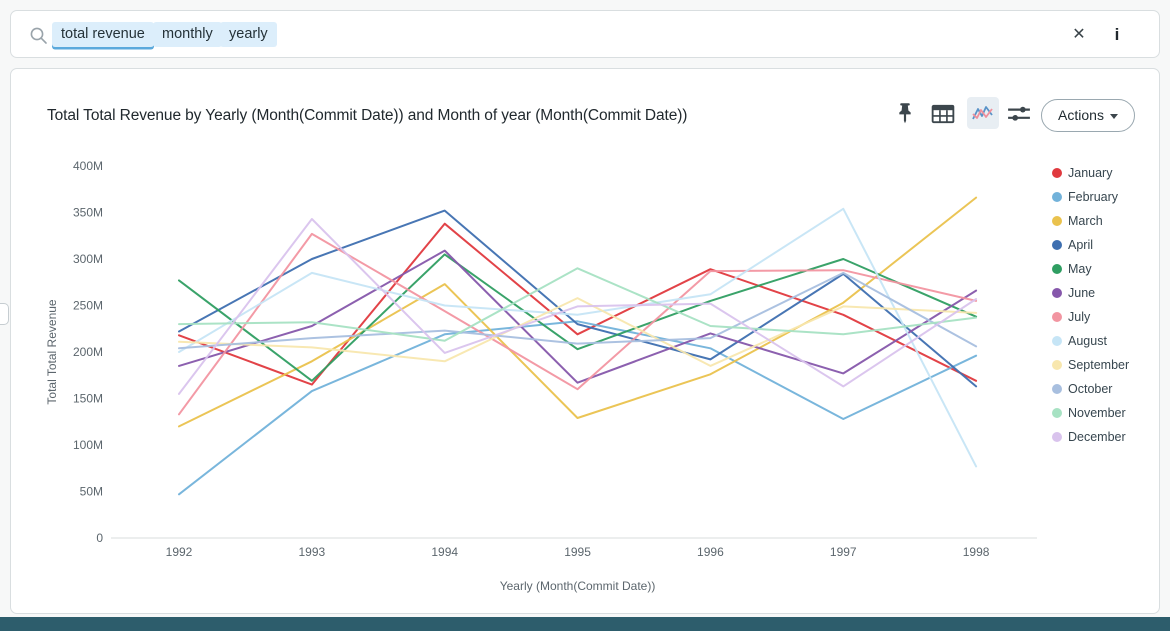 The image size is (1170, 631). I want to click on legend-label: March, so click(1085, 221).